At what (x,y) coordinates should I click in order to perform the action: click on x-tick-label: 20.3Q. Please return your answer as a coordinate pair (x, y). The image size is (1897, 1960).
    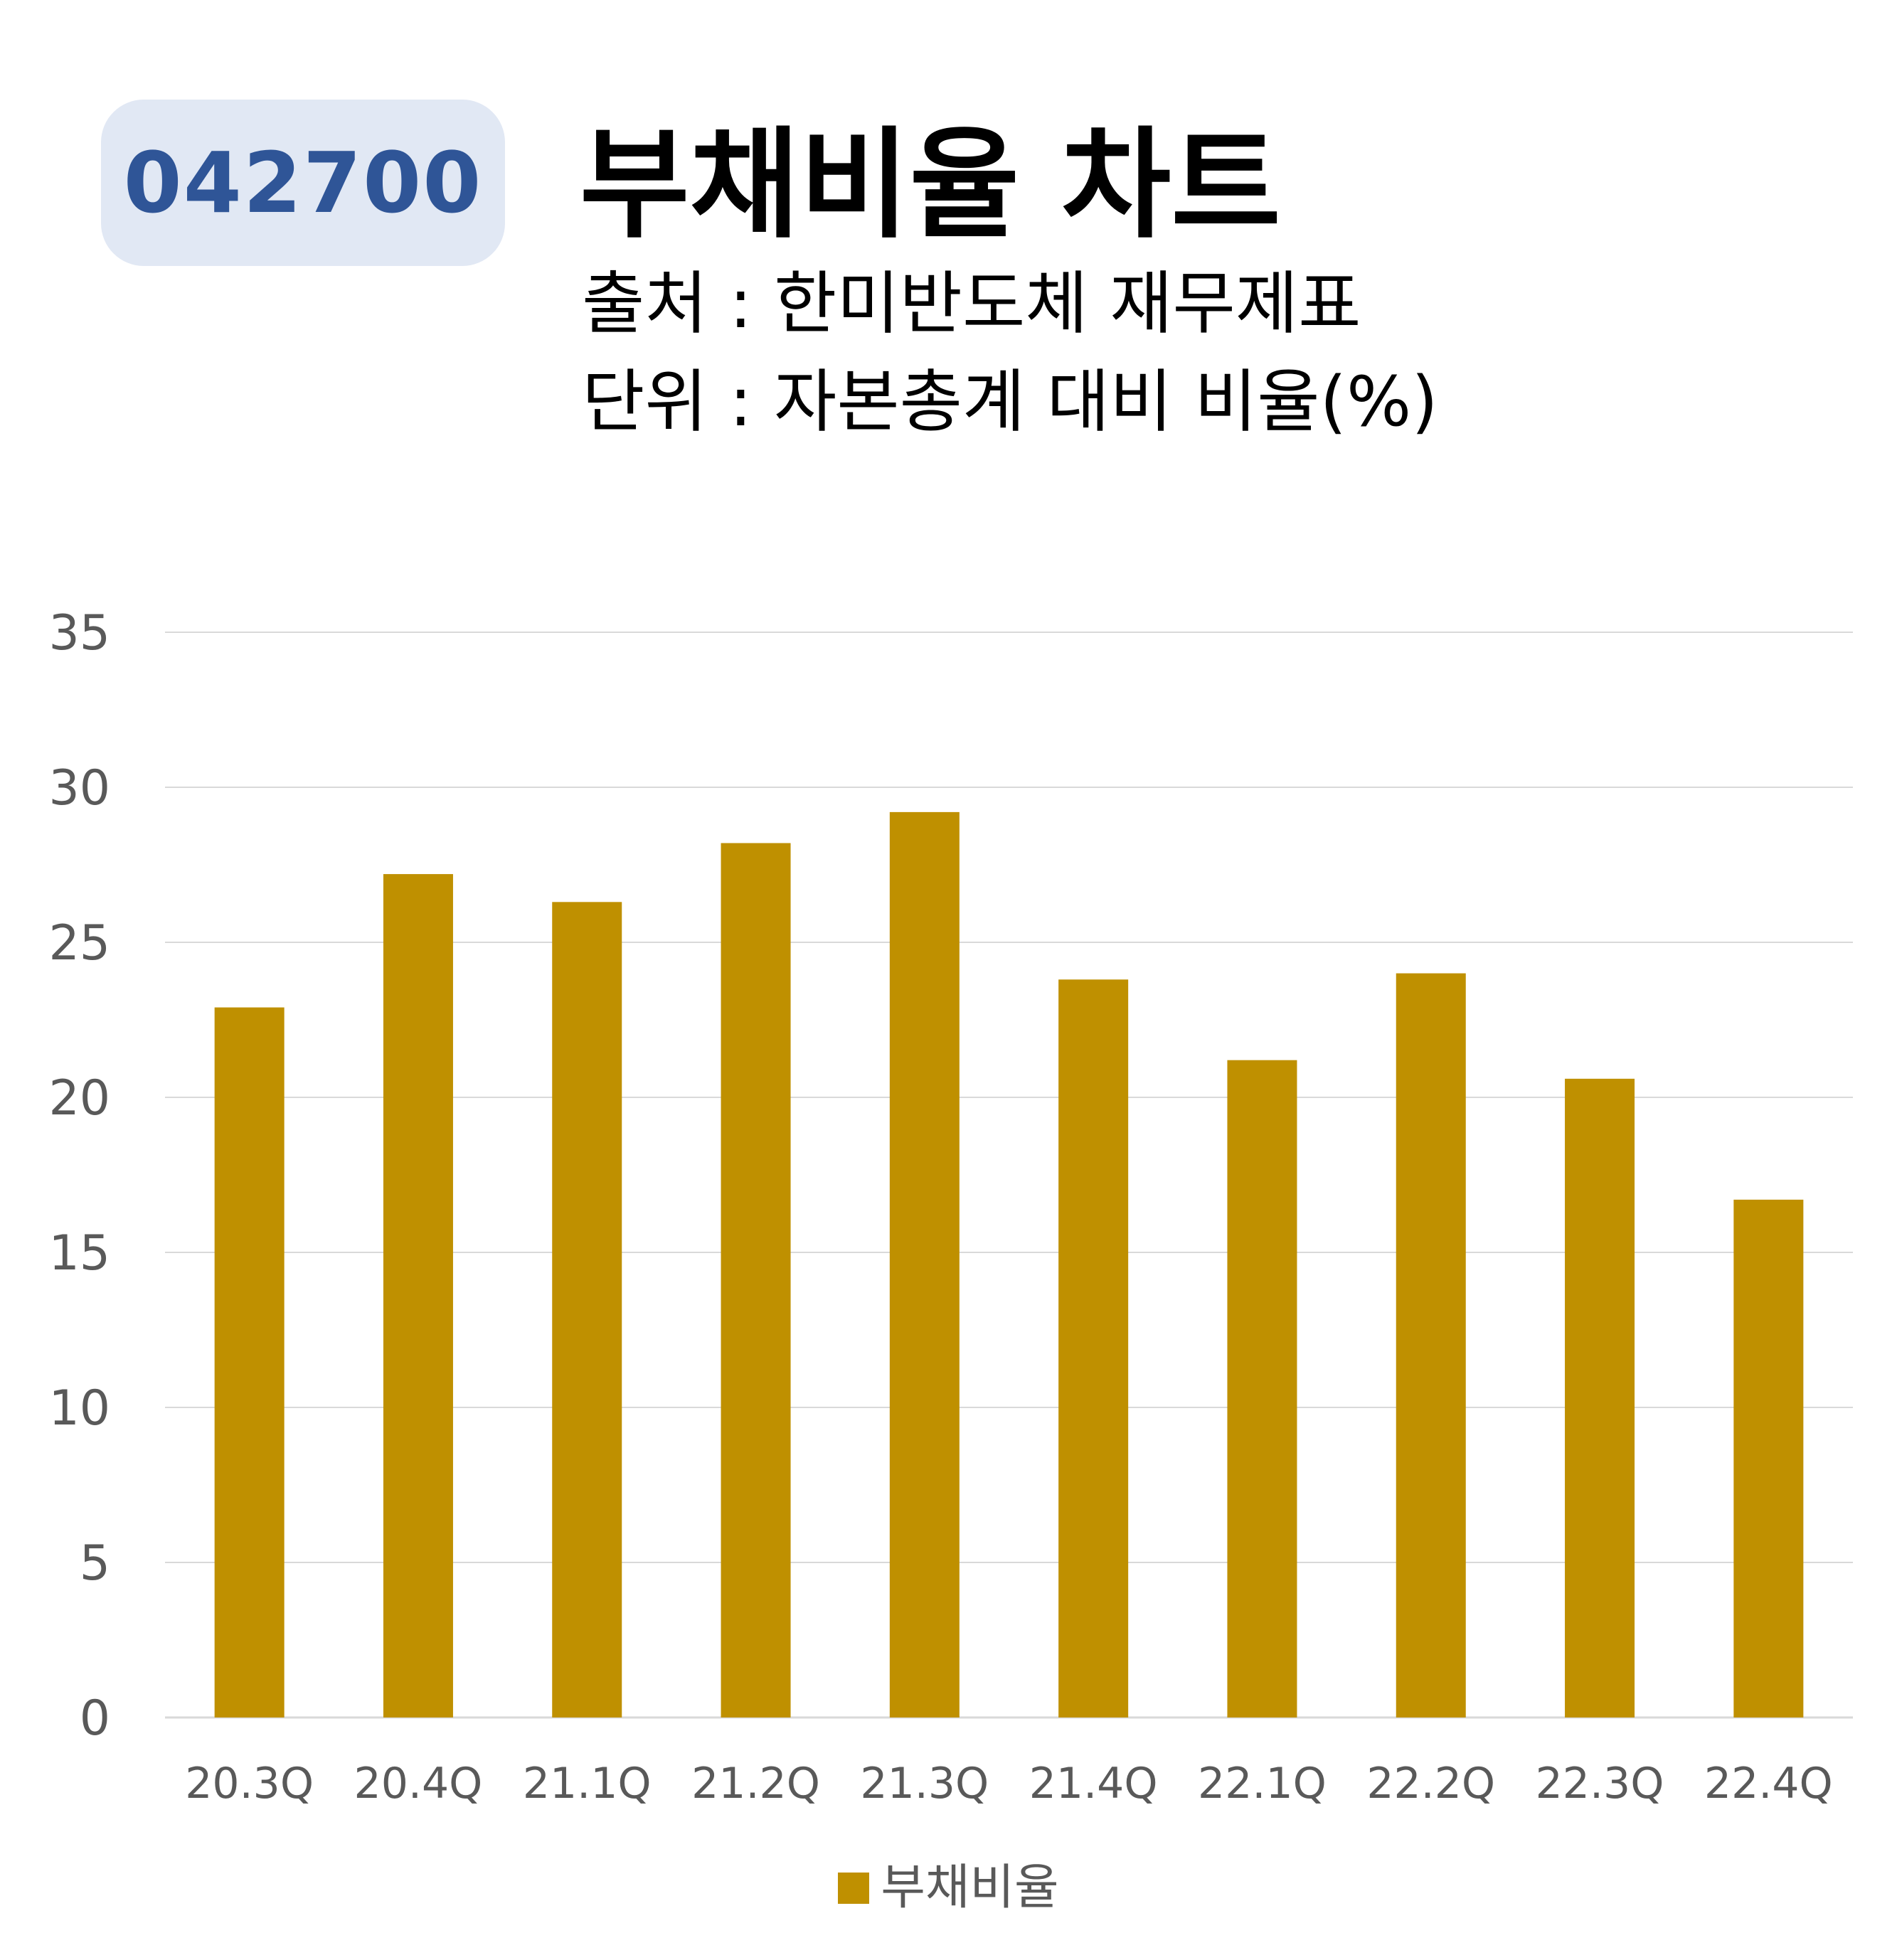
    Looking at the image, I should click on (250, 1784).